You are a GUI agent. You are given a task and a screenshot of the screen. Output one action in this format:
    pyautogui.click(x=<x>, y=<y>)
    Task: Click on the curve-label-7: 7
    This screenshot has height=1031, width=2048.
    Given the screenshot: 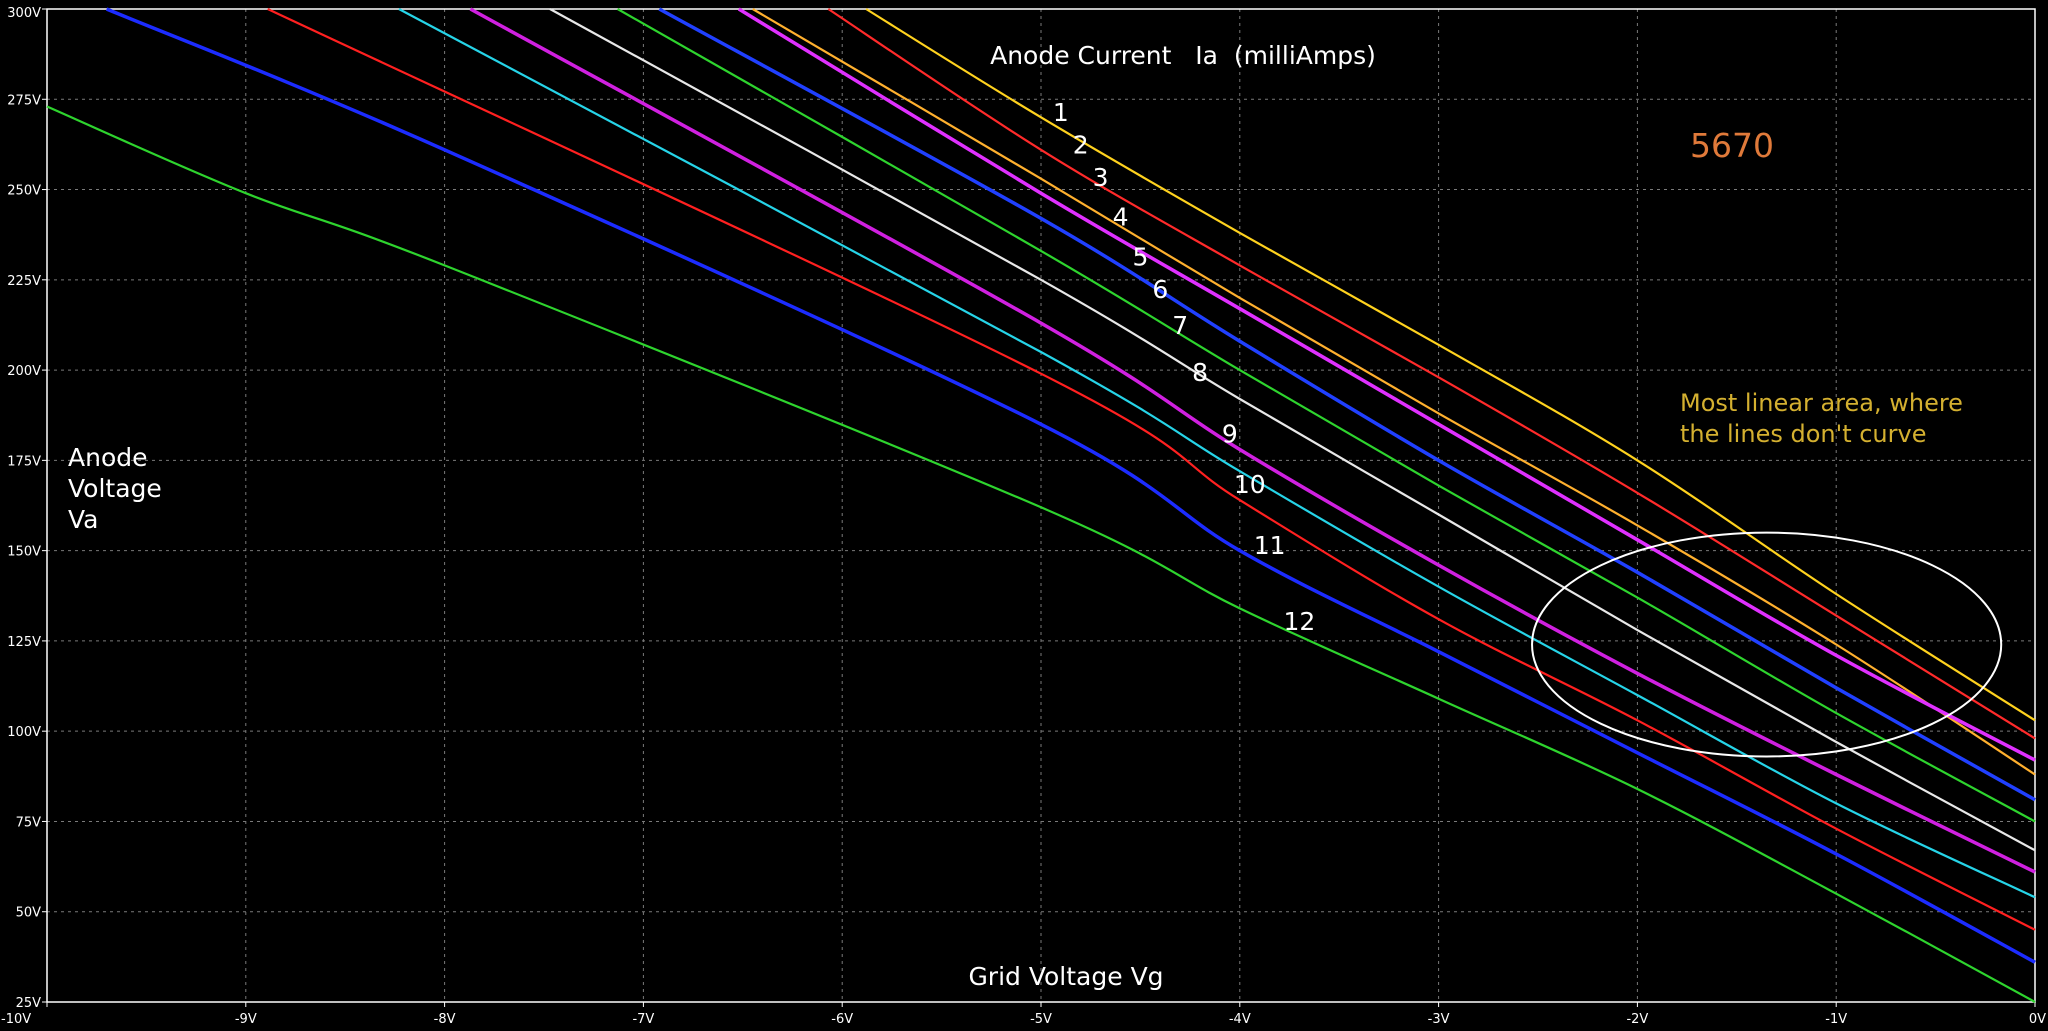 What is the action you would take?
    pyautogui.click(x=1180, y=325)
    